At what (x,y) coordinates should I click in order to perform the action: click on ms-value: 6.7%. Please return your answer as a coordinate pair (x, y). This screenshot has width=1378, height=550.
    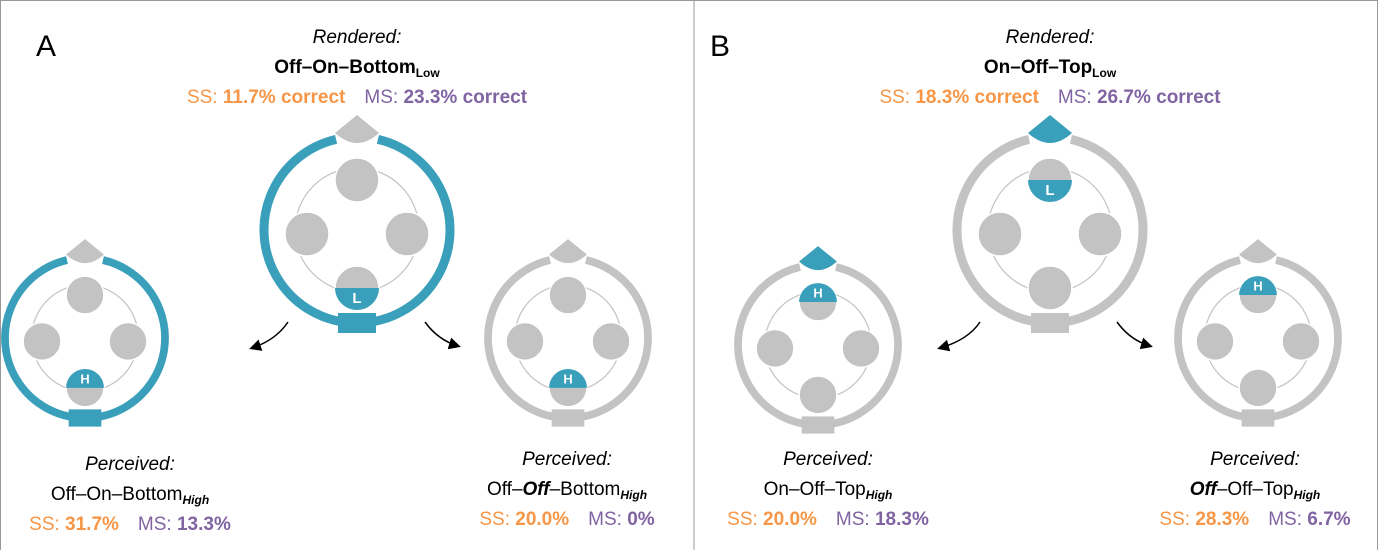
    Looking at the image, I should click on (1329, 519).